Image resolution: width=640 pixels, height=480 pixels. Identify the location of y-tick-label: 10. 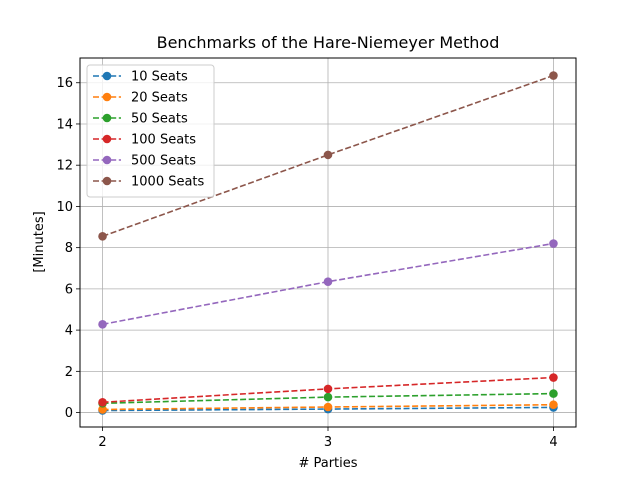
(64, 207).